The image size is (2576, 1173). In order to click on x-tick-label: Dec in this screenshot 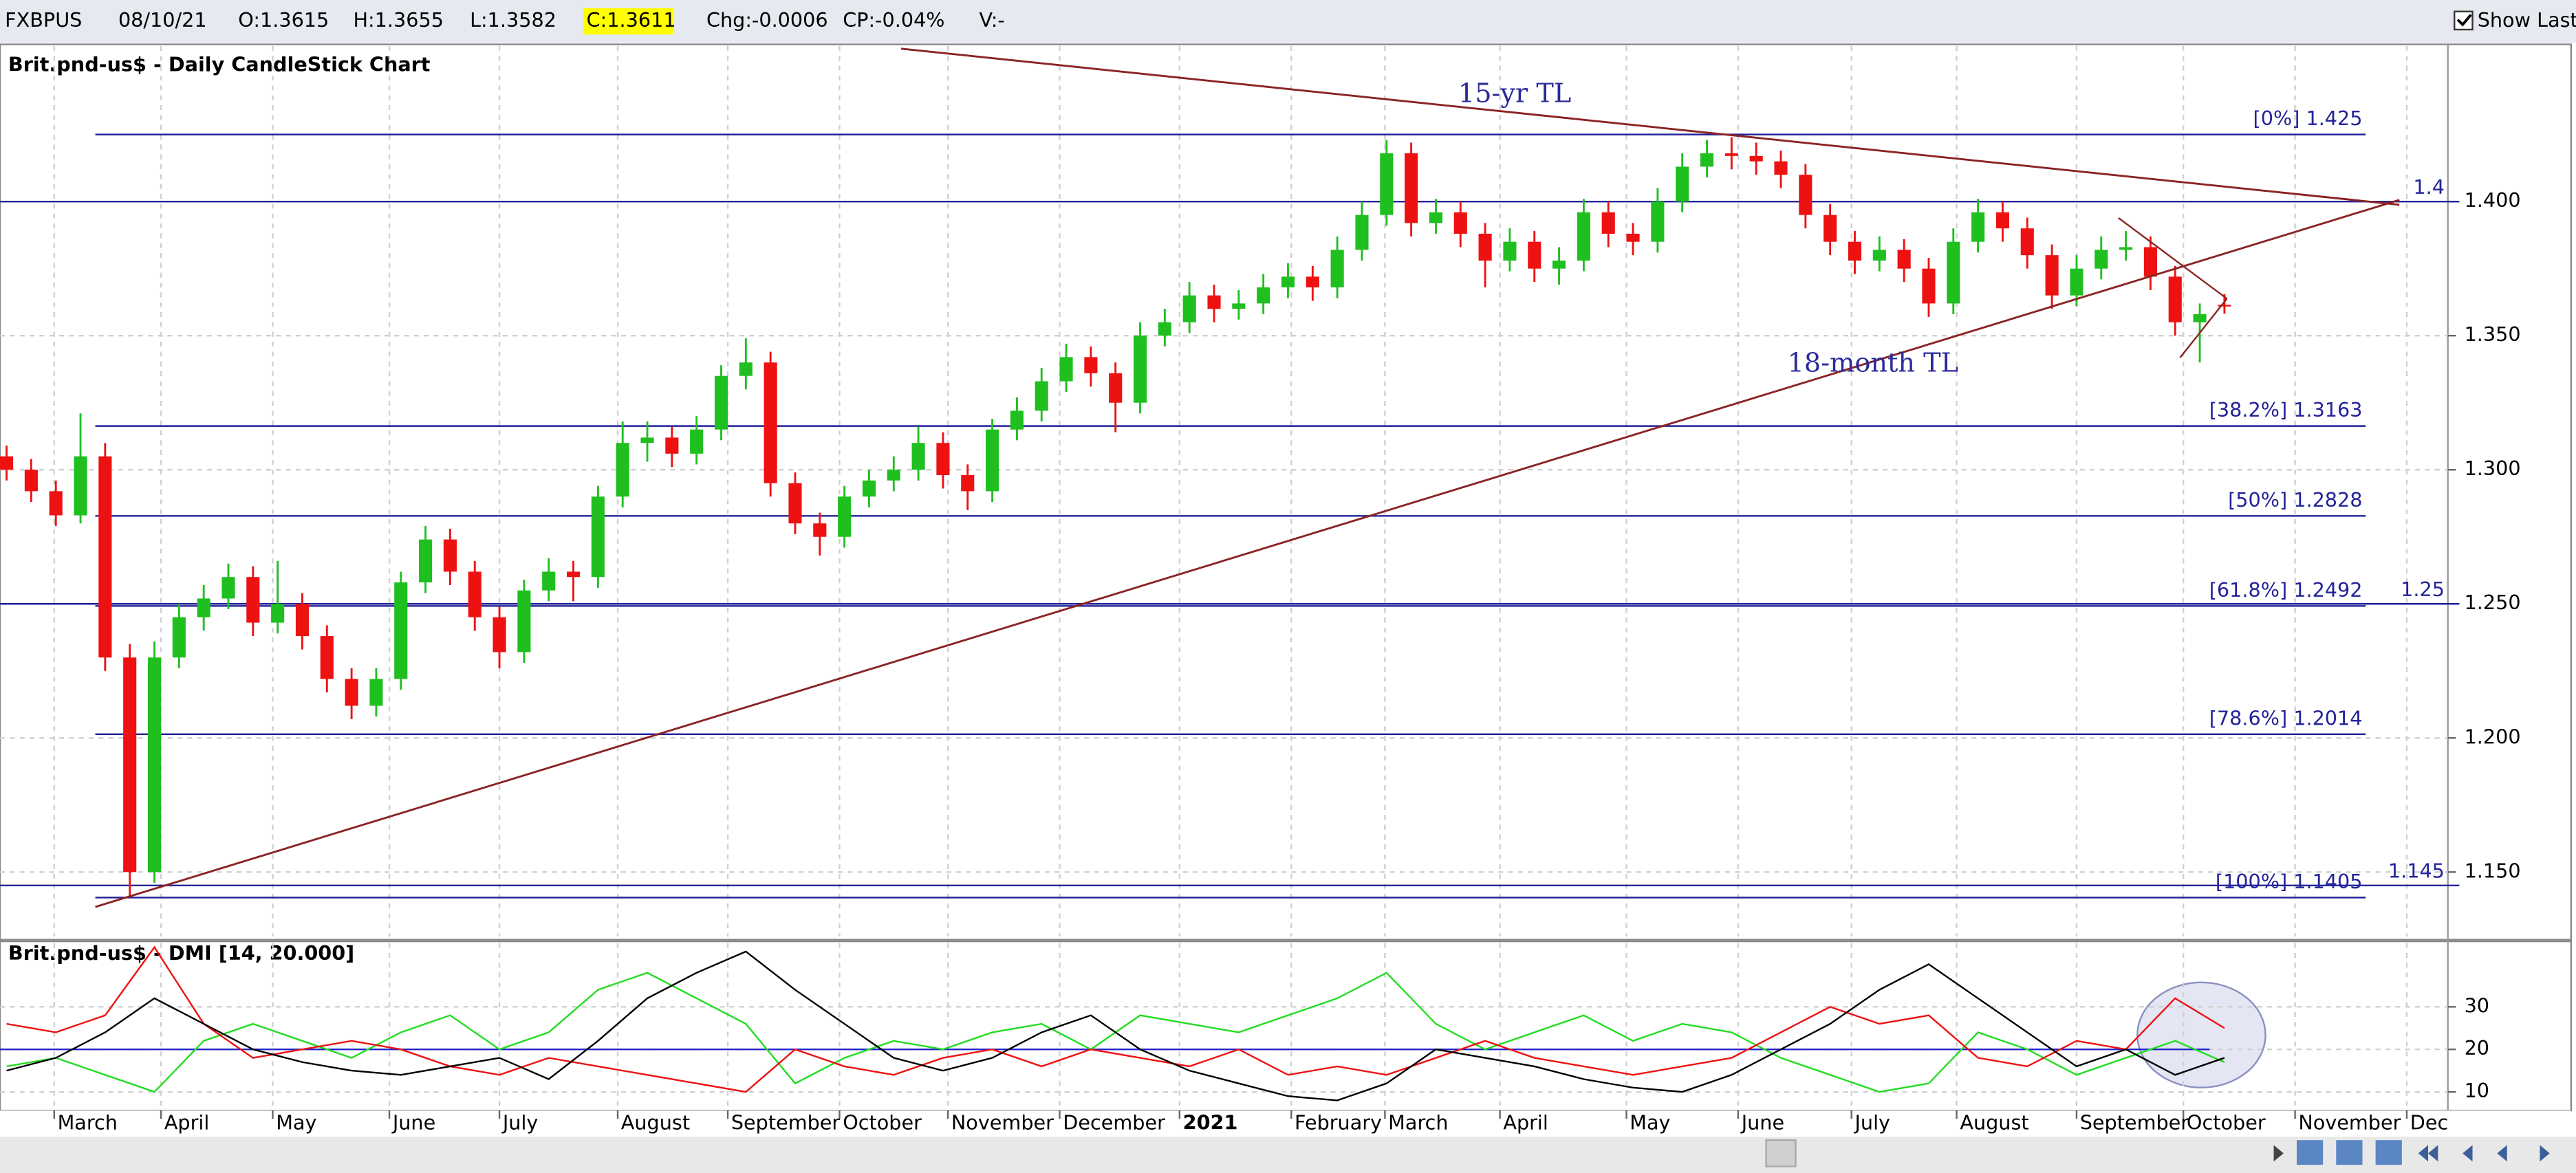, I will do `click(2429, 1122)`.